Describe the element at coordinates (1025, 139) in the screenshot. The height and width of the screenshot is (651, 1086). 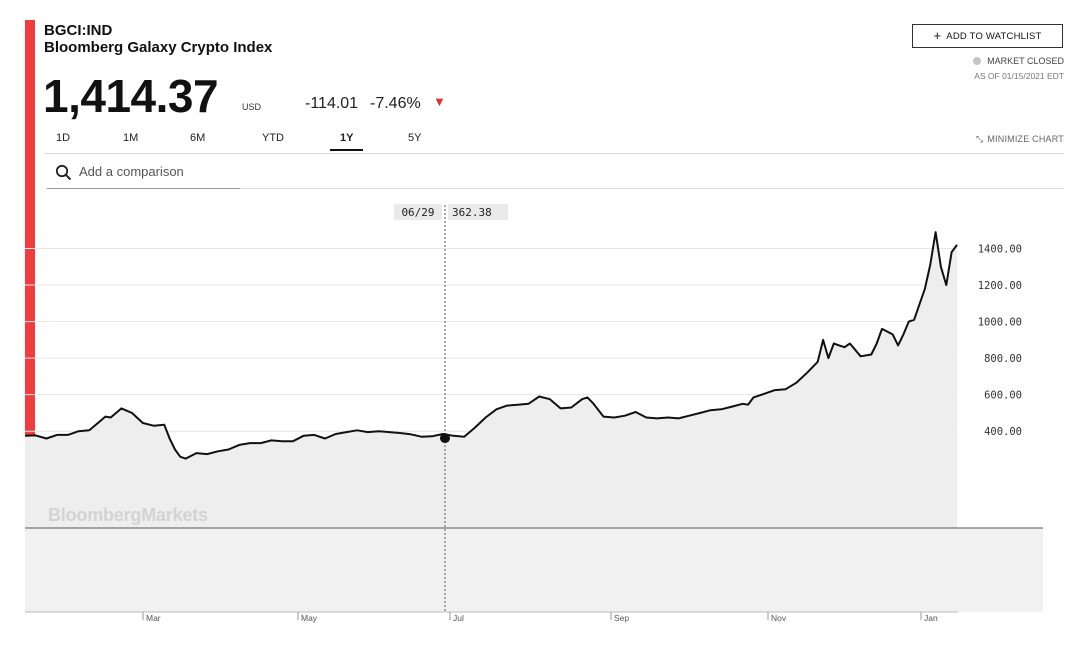
I see `minimize-chart-label: MINIMIZE CHART` at that location.